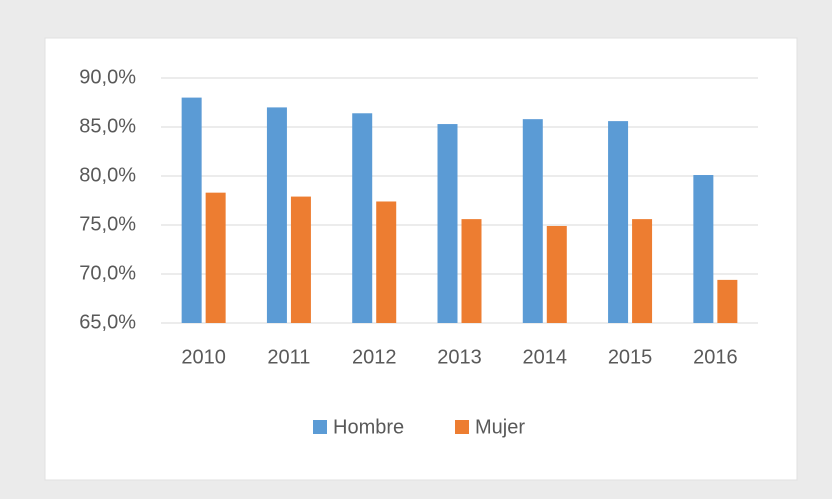 The image size is (832, 499). Describe the element at coordinates (545, 357) in the screenshot. I see `x-tick-label: 2014` at that location.